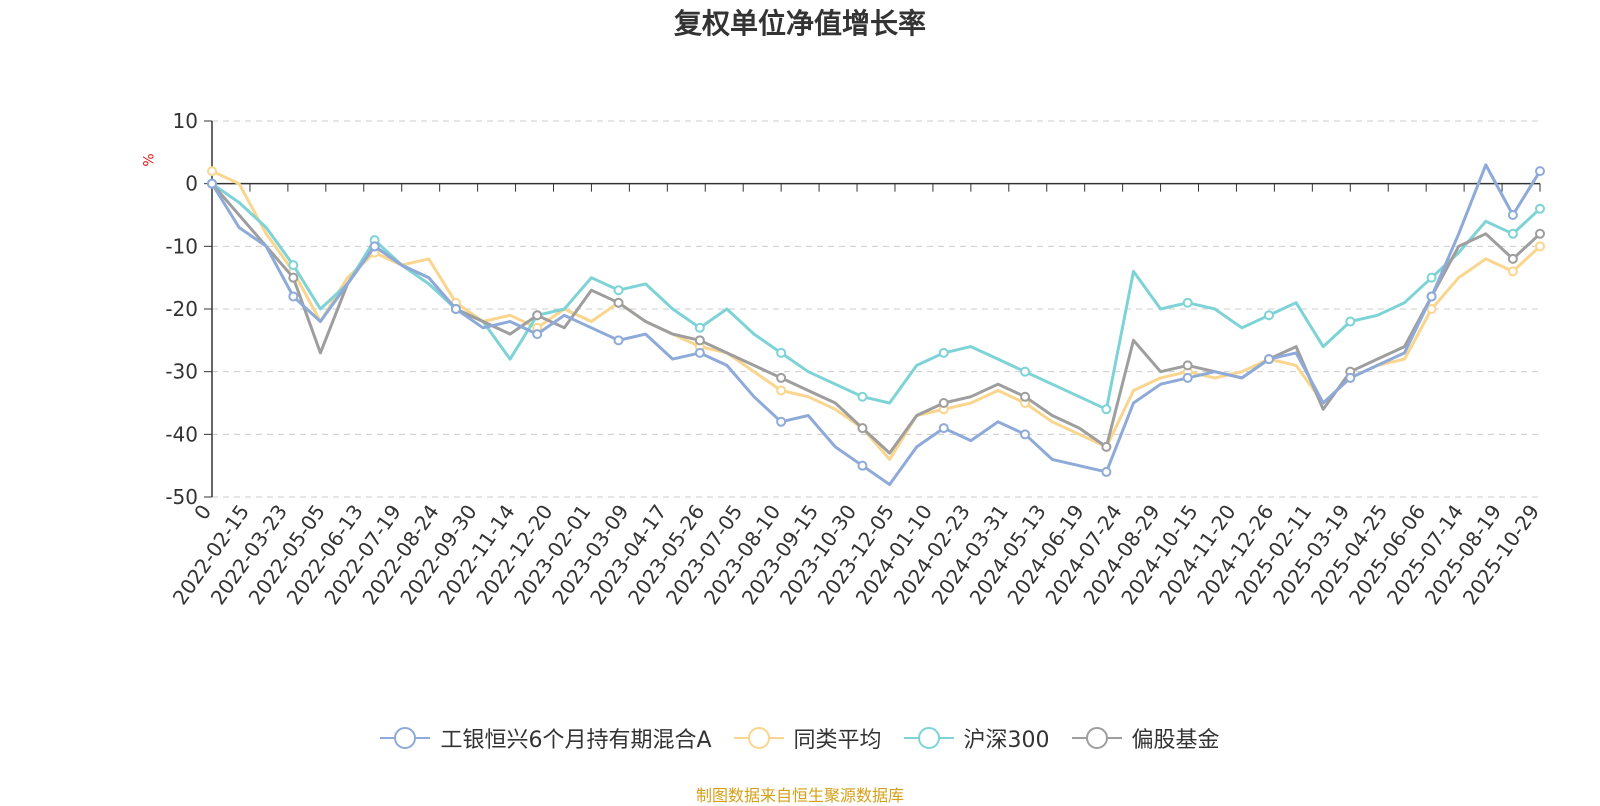 This screenshot has width=1600, height=806. Describe the element at coordinates (928, 738) in the screenshot. I see `legend-swatch-csi300` at that location.